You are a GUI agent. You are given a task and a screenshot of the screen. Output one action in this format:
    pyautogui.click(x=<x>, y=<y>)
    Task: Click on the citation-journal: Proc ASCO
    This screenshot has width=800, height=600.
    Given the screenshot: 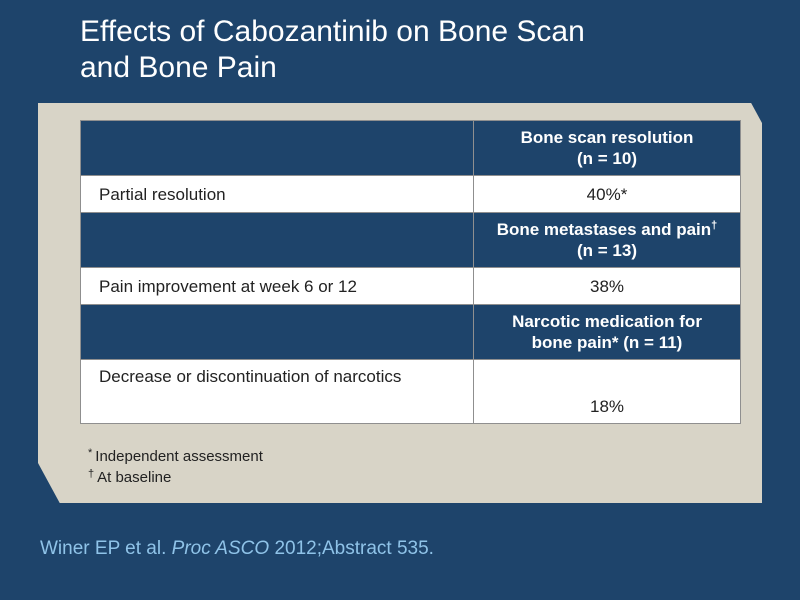 What is the action you would take?
    pyautogui.click(x=220, y=548)
    